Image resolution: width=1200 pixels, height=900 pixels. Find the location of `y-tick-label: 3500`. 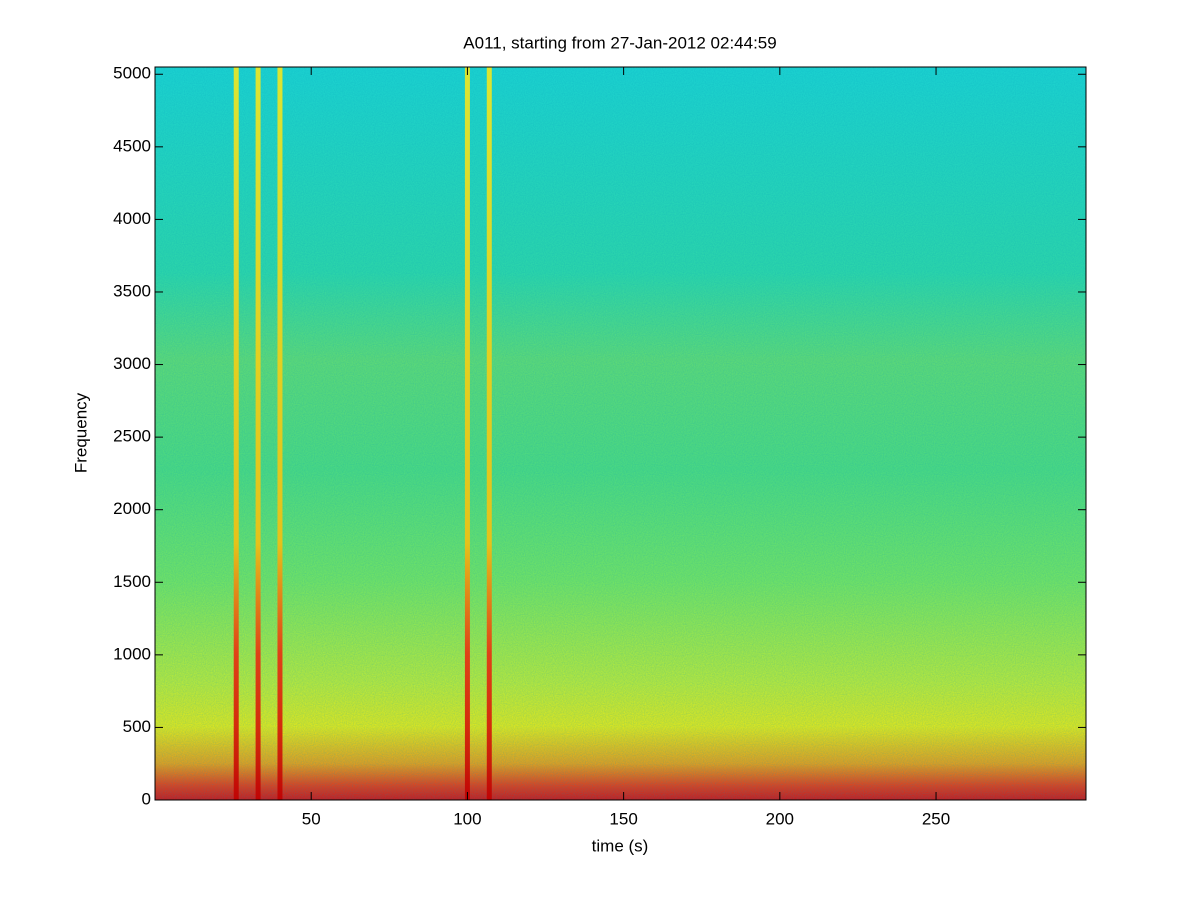

y-tick-label: 3500 is located at coordinates (132, 290).